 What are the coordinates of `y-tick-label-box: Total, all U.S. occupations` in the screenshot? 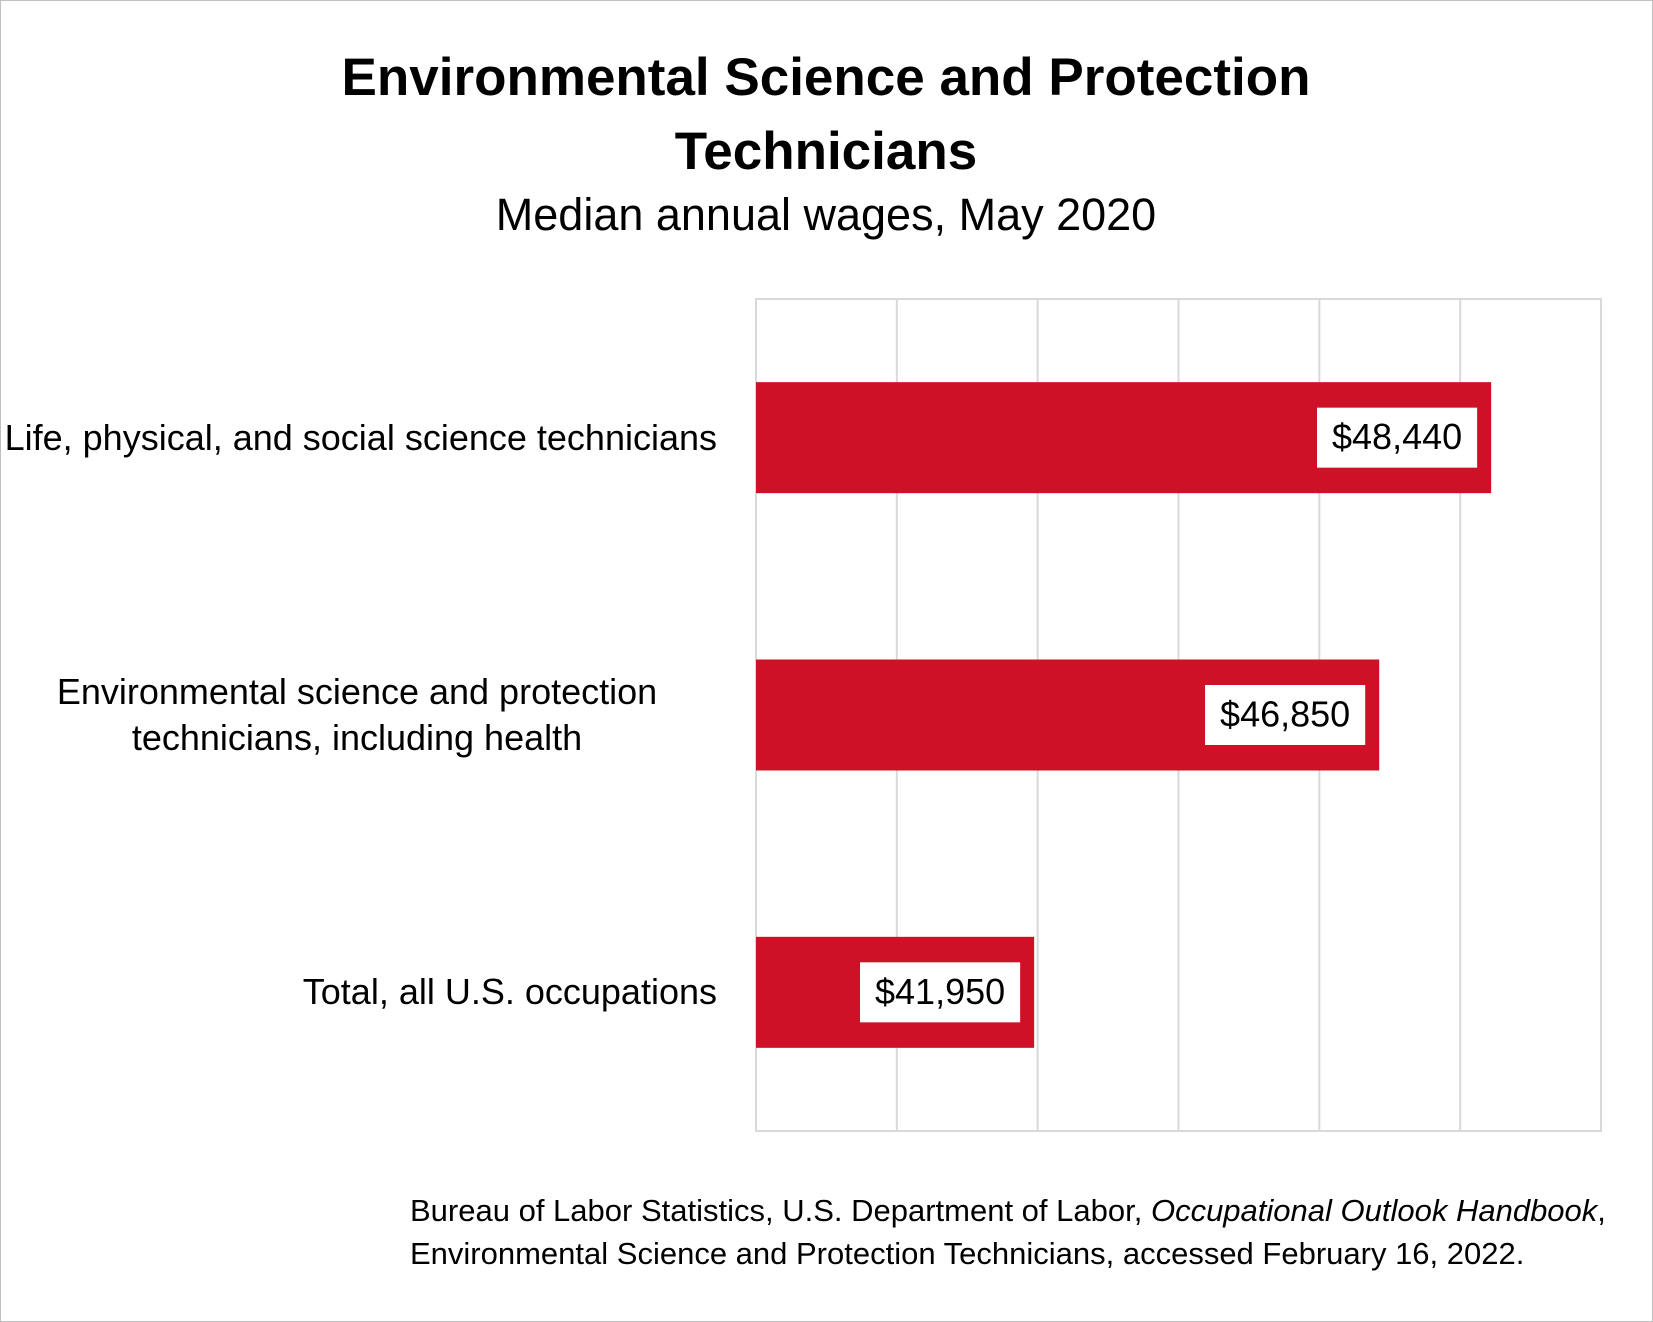 It's located at (359, 992).